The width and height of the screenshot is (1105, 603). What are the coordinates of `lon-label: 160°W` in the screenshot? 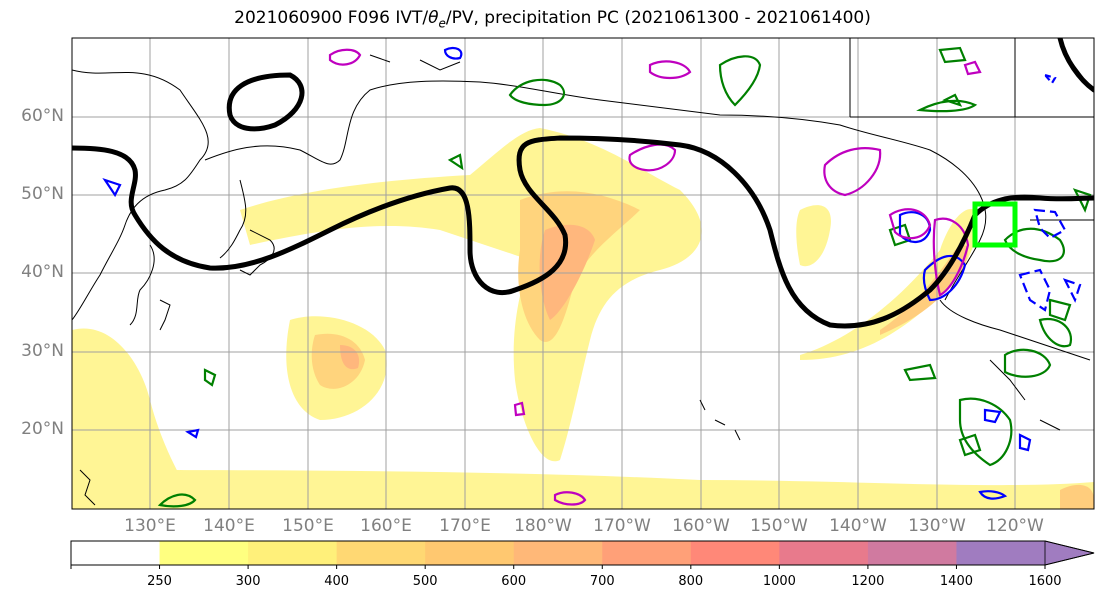 It's located at (701, 526).